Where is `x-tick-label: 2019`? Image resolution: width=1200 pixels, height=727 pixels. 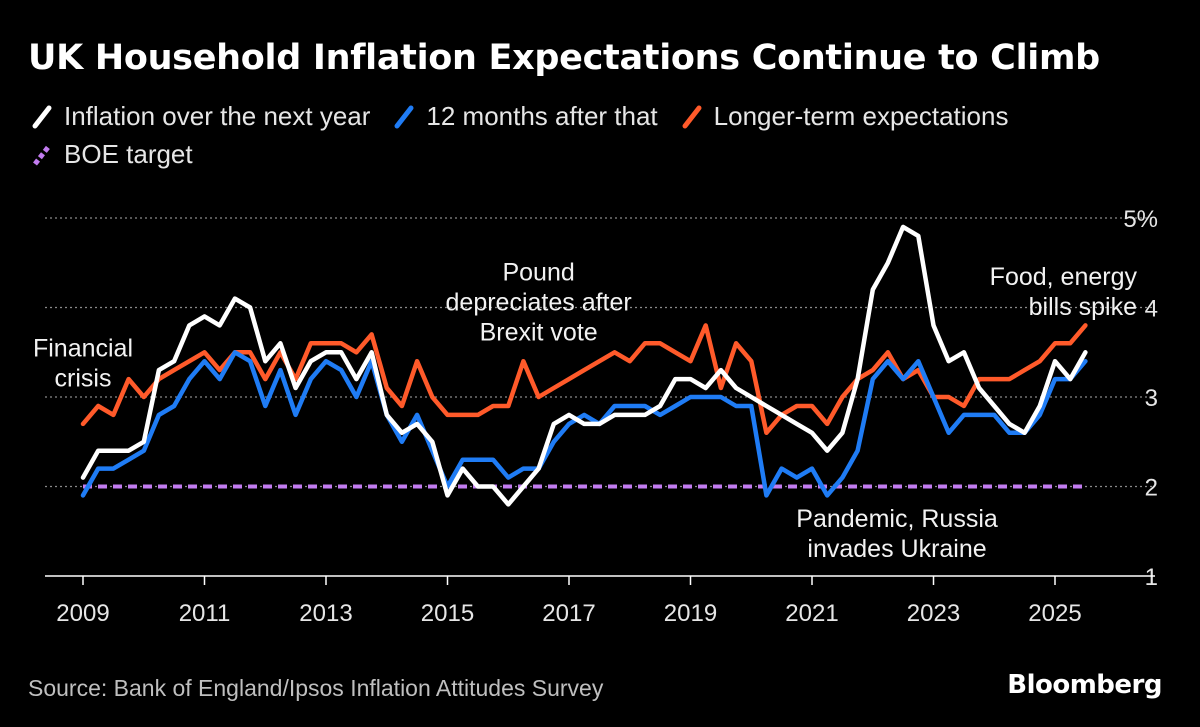
x-tick-label: 2019 is located at coordinates (690, 613).